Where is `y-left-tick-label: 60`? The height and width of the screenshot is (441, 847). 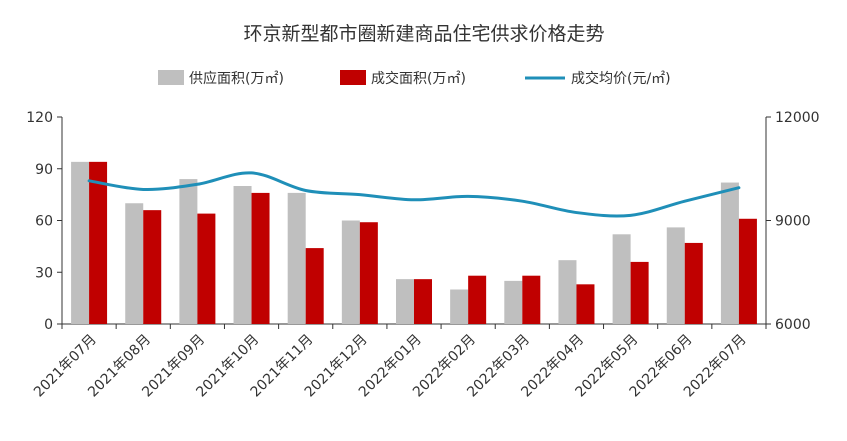
y-left-tick-label: 60 is located at coordinates (44, 222).